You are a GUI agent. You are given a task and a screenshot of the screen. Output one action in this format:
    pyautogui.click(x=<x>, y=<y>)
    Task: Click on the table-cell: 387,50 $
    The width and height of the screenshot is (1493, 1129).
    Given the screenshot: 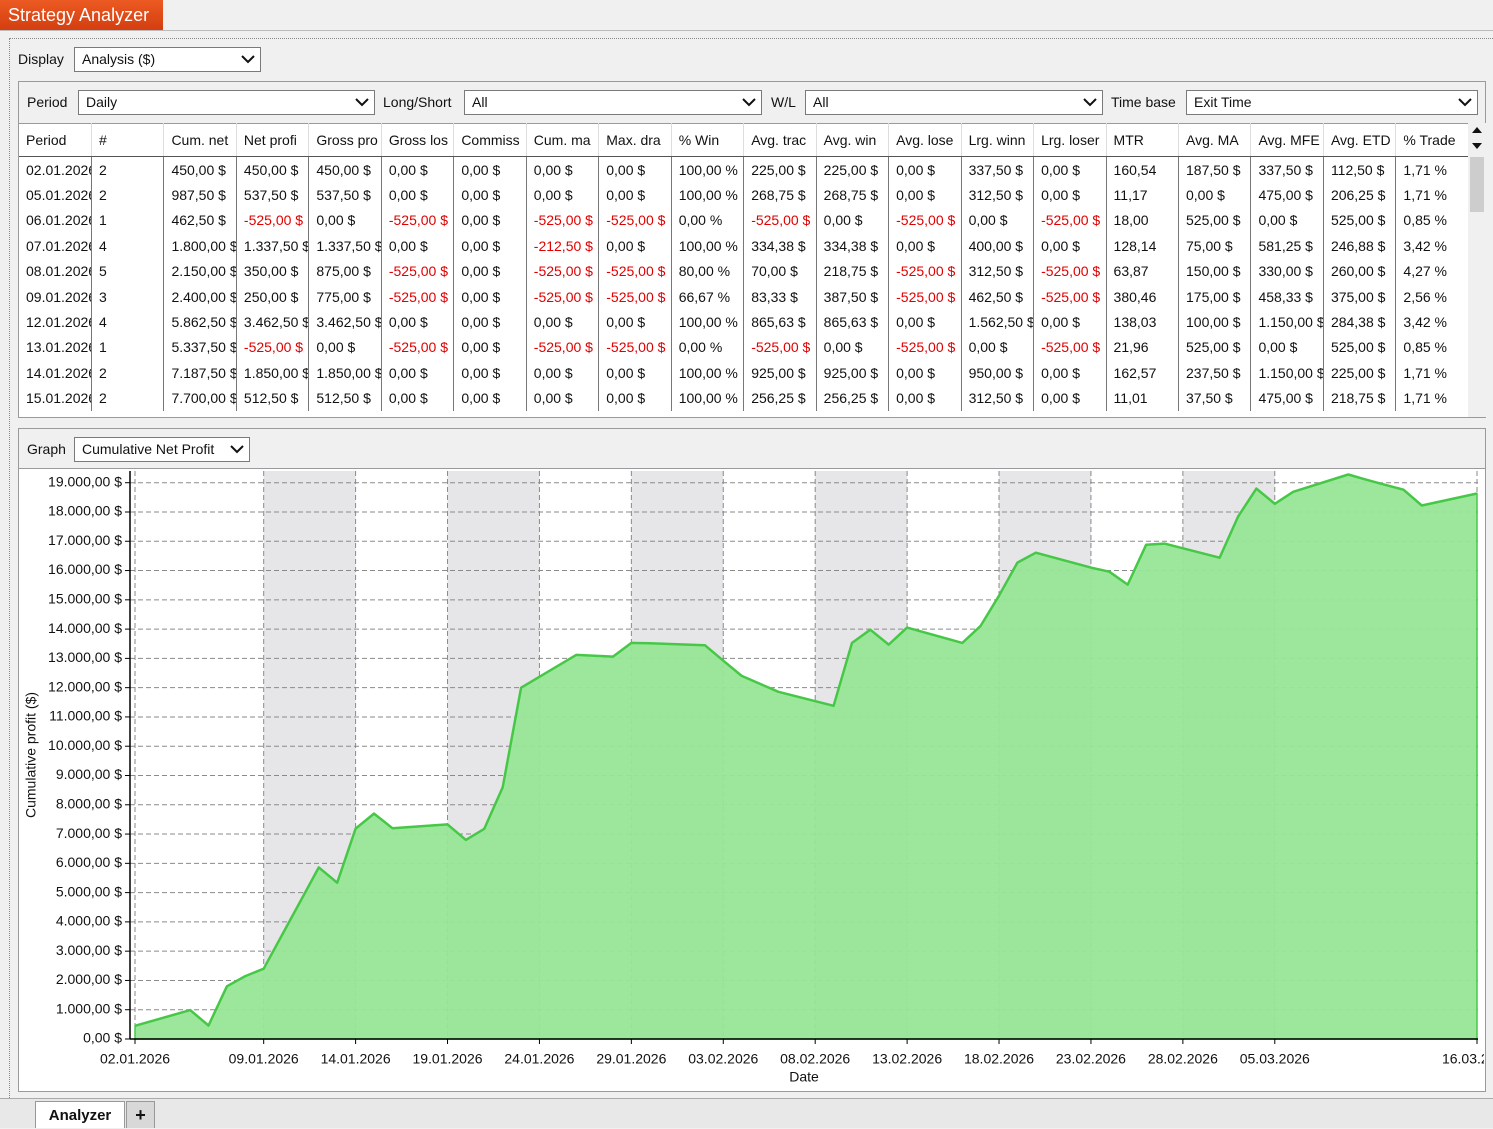 What is the action you would take?
    pyautogui.click(x=852, y=296)
    